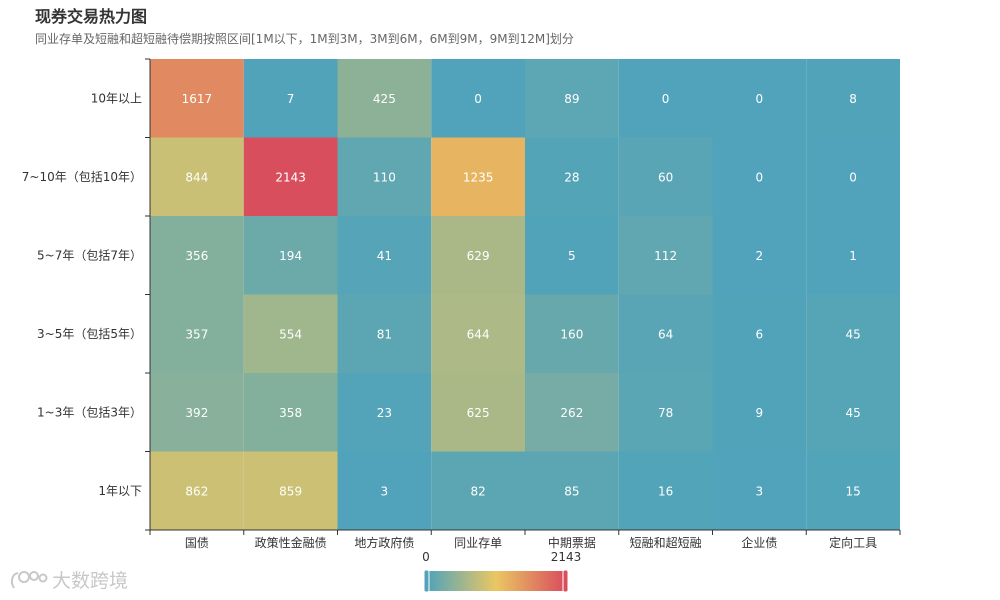  I want to click on visual-map-max-handle, so click(565, 581).